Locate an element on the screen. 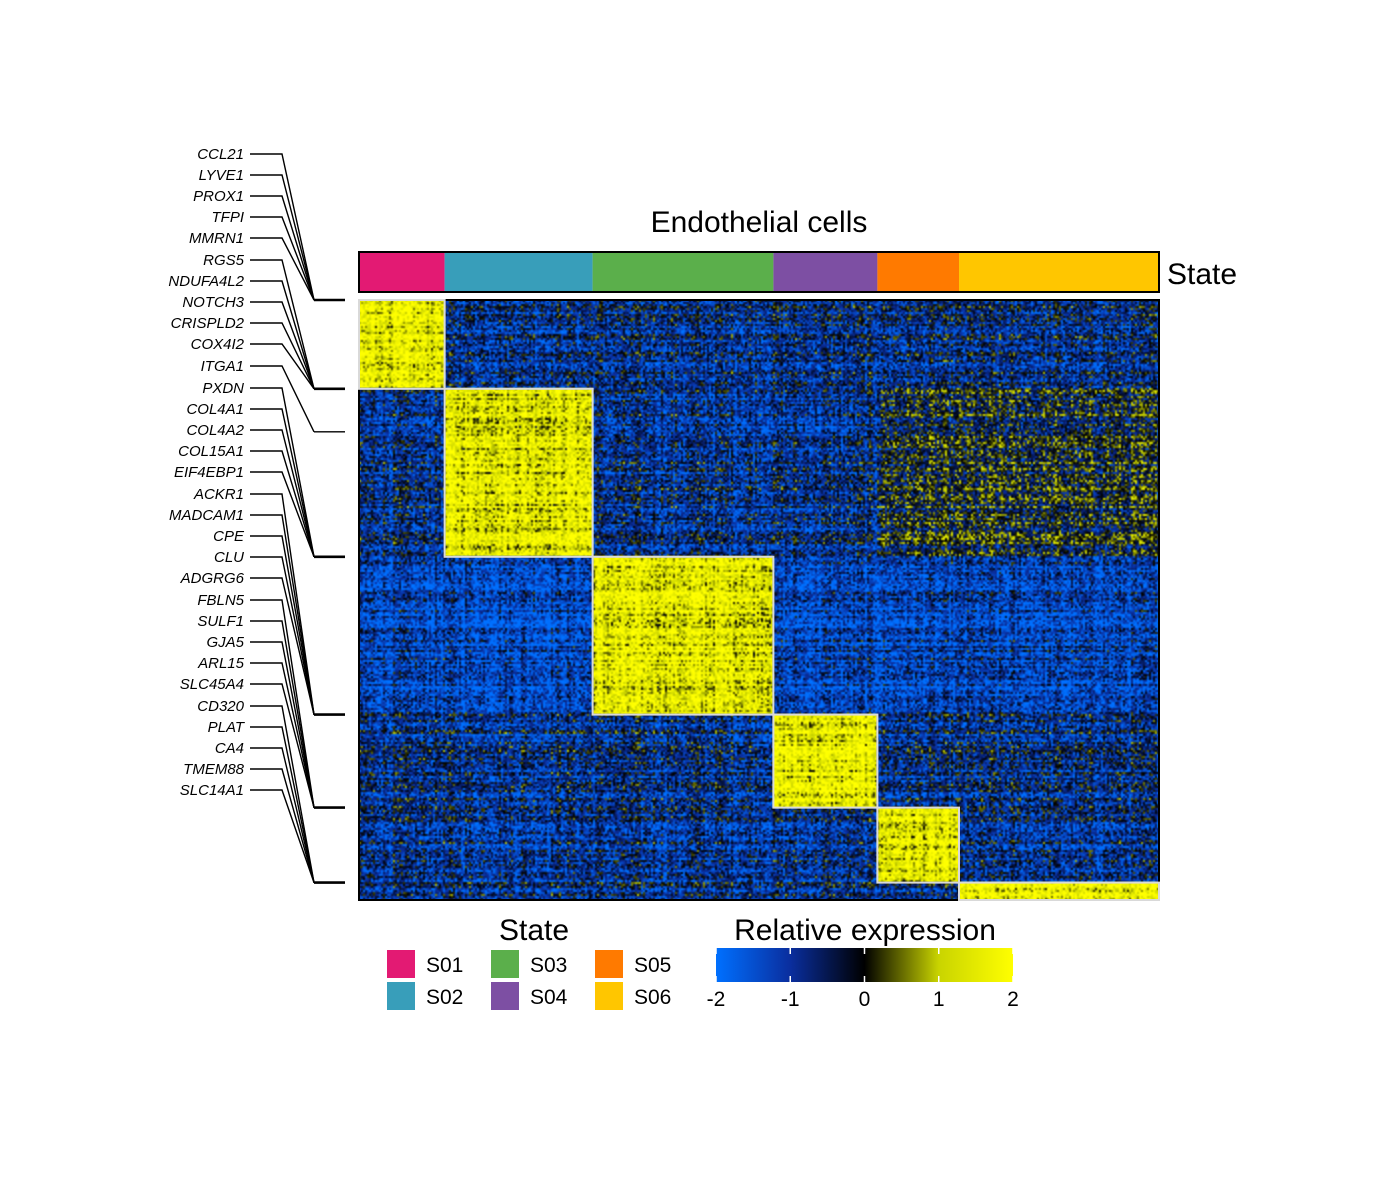  gene-label: ACKR1 is located at coordinates (218, 494).